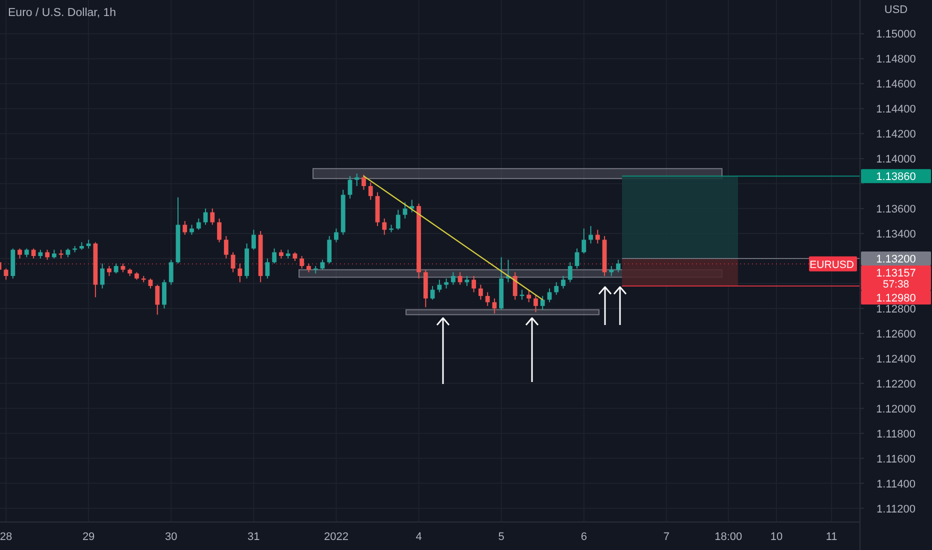 Image resolution: width=932 pixels, height=550 pixels. What do you see at coordinates (666, 537) in the screenshot?
I see `x-tick-label: 7` at bounding box center [666, 537].